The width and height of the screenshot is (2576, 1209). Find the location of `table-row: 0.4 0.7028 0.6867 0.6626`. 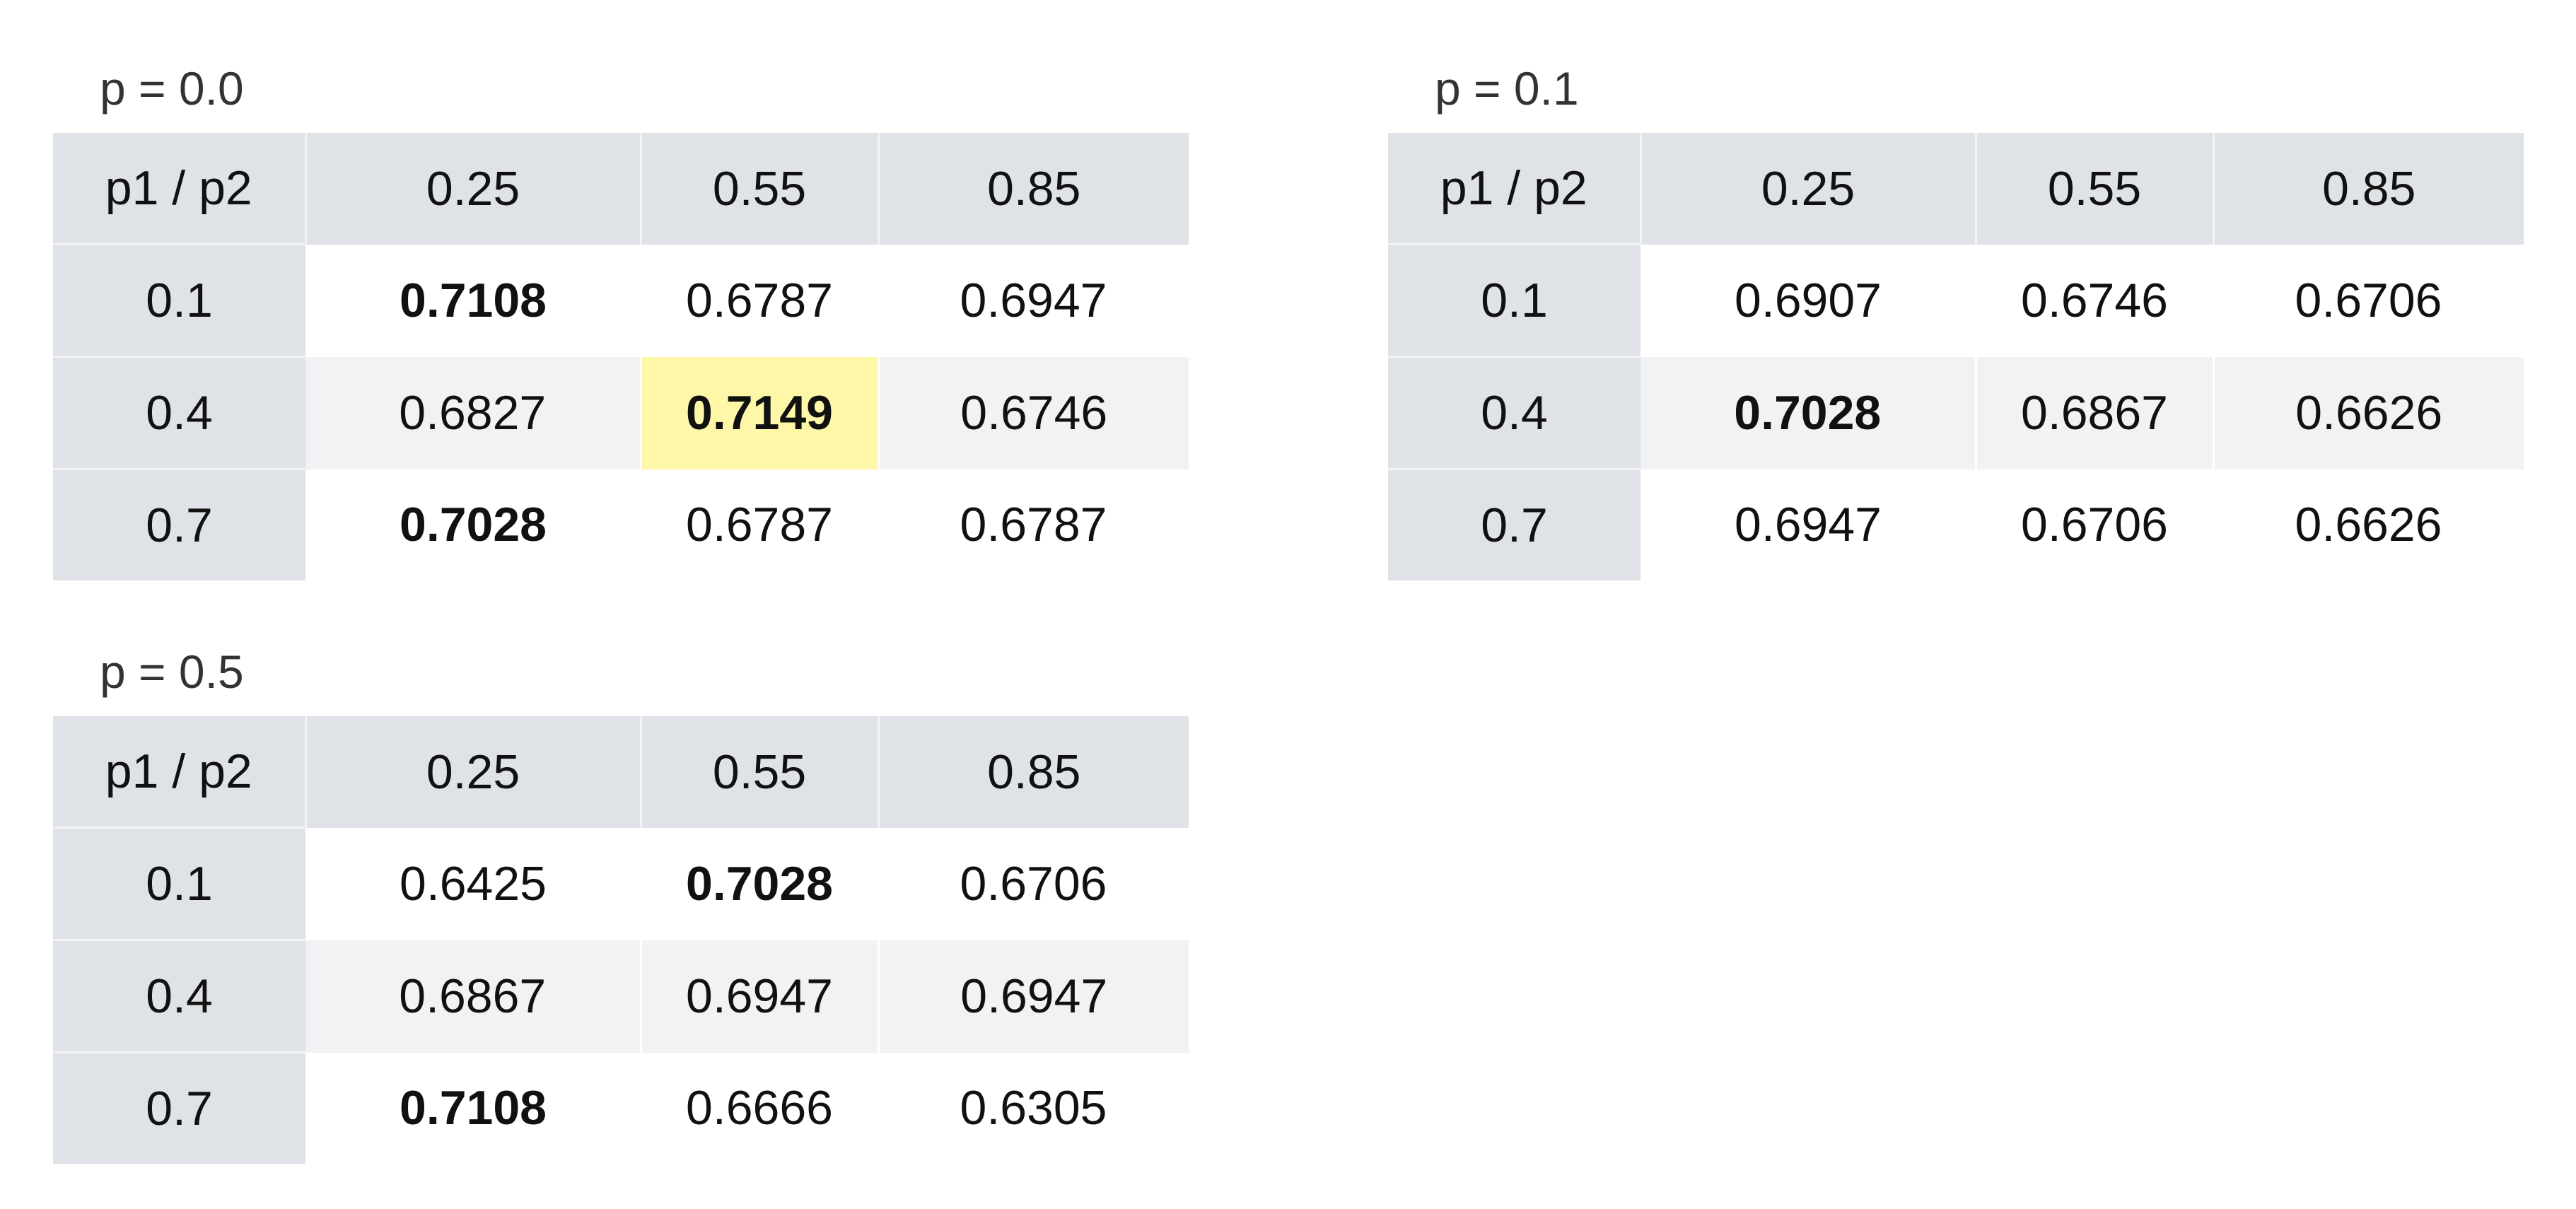

table-row: 0.4 0.7028 0.6867 0.6626 is located at coordinates (1956, 413).